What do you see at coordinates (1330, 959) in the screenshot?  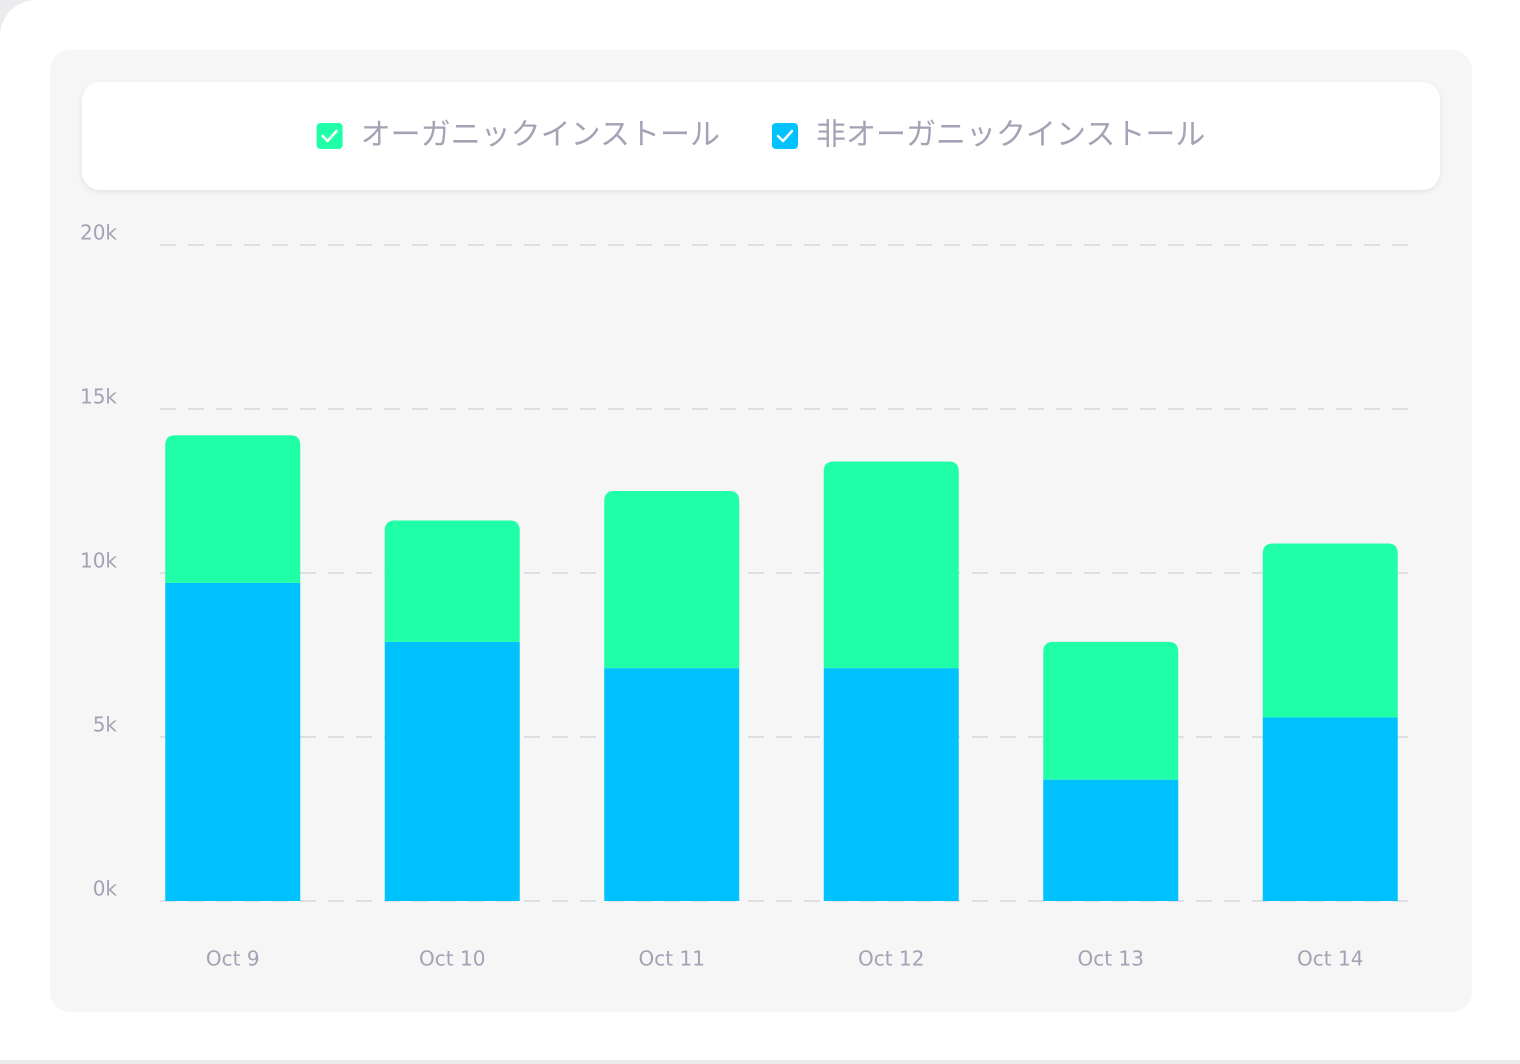 I see `x-tick-label: Oct 14` at bounding box center [1330, 959].